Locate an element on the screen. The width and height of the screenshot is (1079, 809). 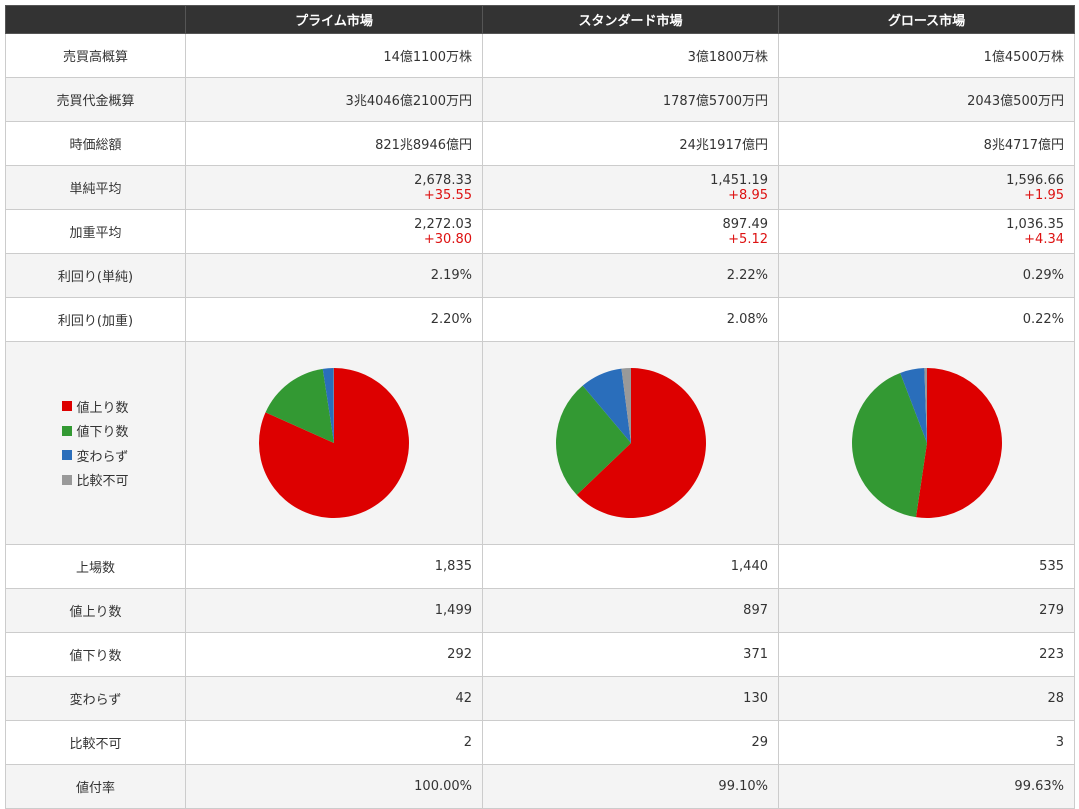
cell-growth: 535 is located at coordinates (926, 566).